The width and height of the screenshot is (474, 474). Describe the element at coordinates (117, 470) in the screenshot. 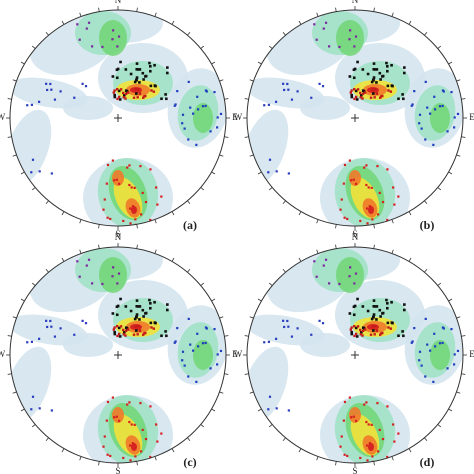

I see `south-label: S` at that location.